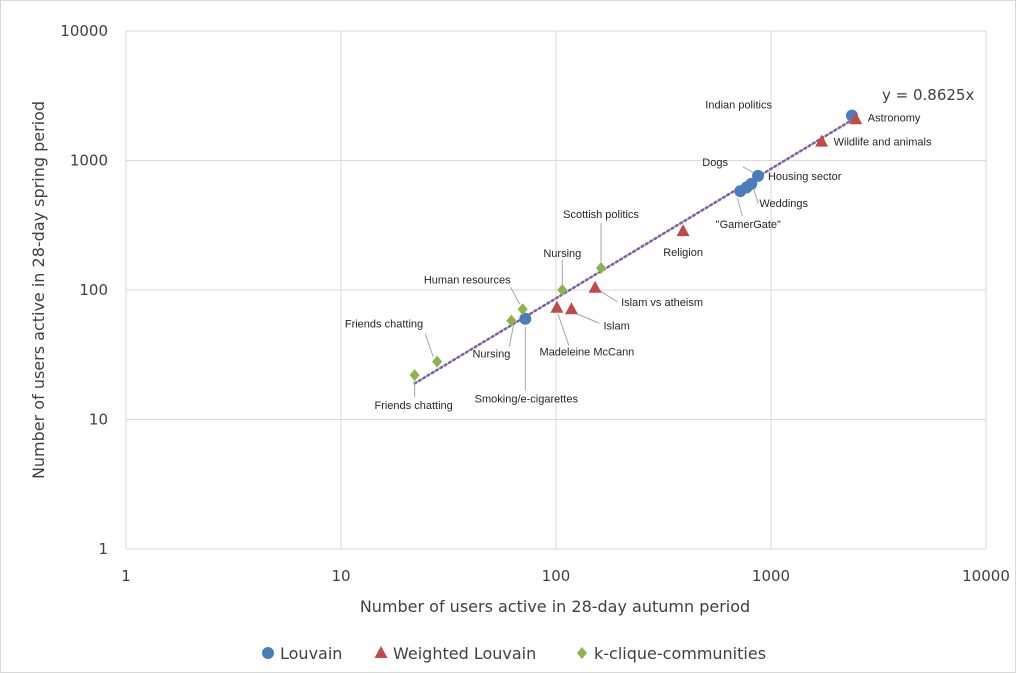 This screenshot has height=673, width=1016. What do you see at coordinates (894, 118) in the screenshot?
I see `annotation-label: Astronomy` at bounding box center [894, 118].